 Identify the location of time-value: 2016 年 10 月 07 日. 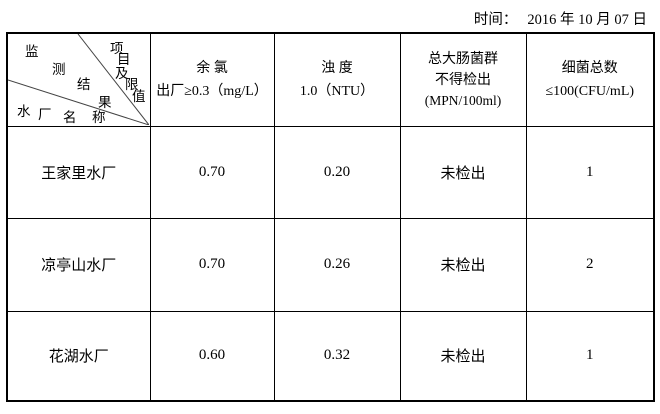
(587, 20).